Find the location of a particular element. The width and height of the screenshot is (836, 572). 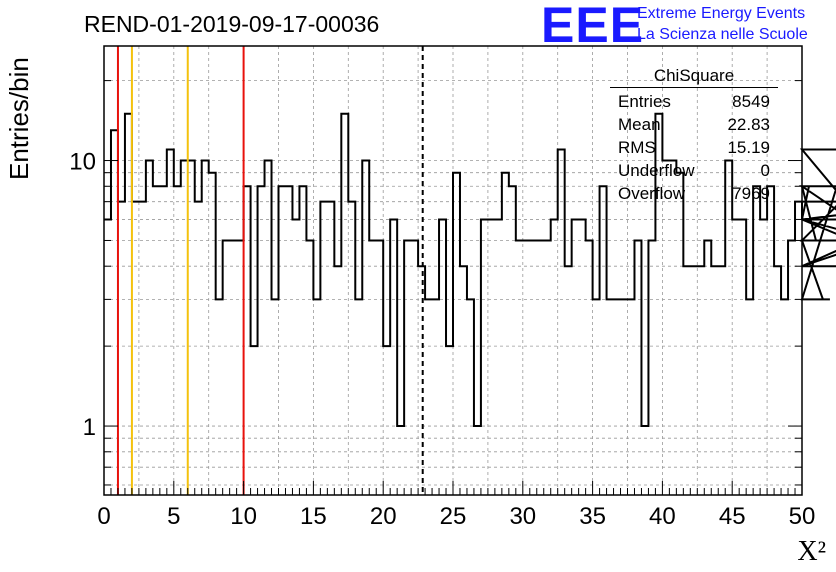

stats-label: Underflow is located at coordinates (656, 170).